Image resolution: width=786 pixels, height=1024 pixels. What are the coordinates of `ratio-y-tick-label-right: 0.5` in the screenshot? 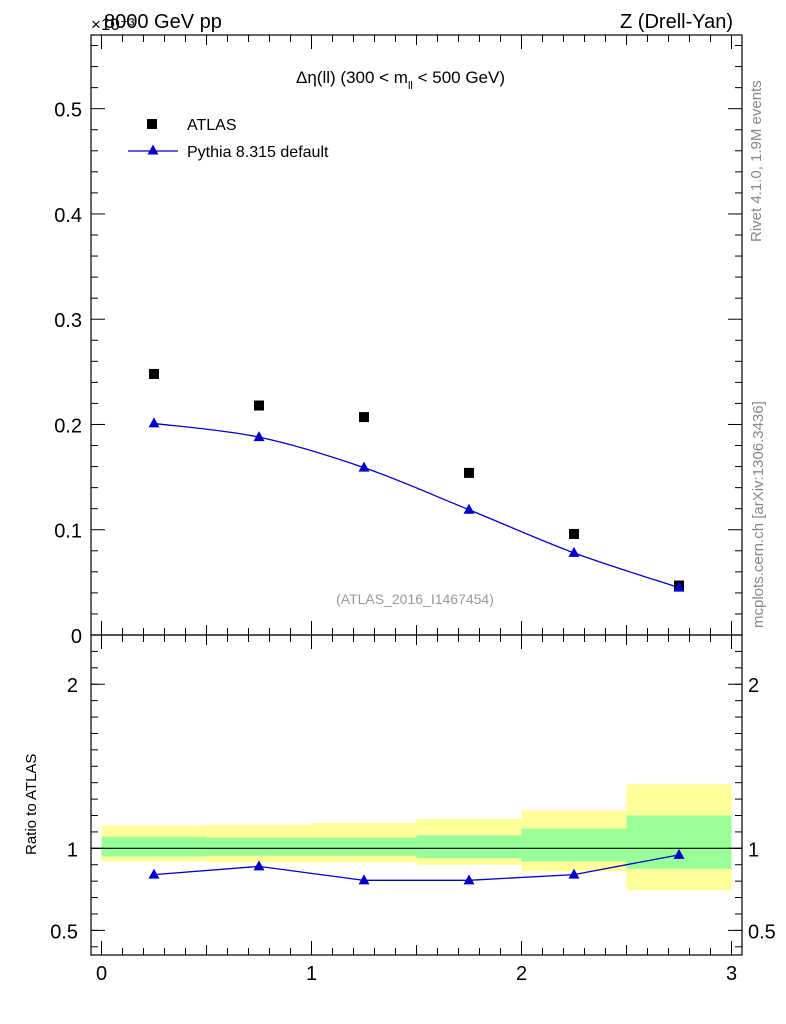 It's located at (762, 932).